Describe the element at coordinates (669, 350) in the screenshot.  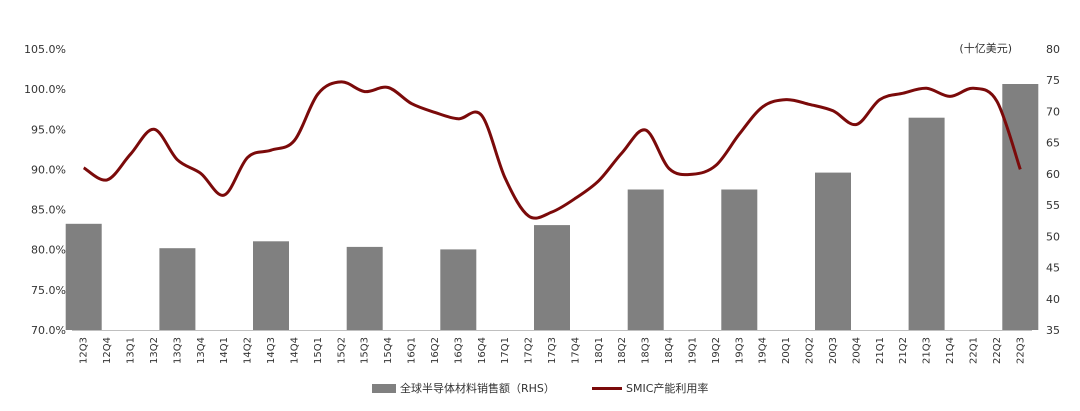
I see `x-tick-label: 18Q4` at that location.